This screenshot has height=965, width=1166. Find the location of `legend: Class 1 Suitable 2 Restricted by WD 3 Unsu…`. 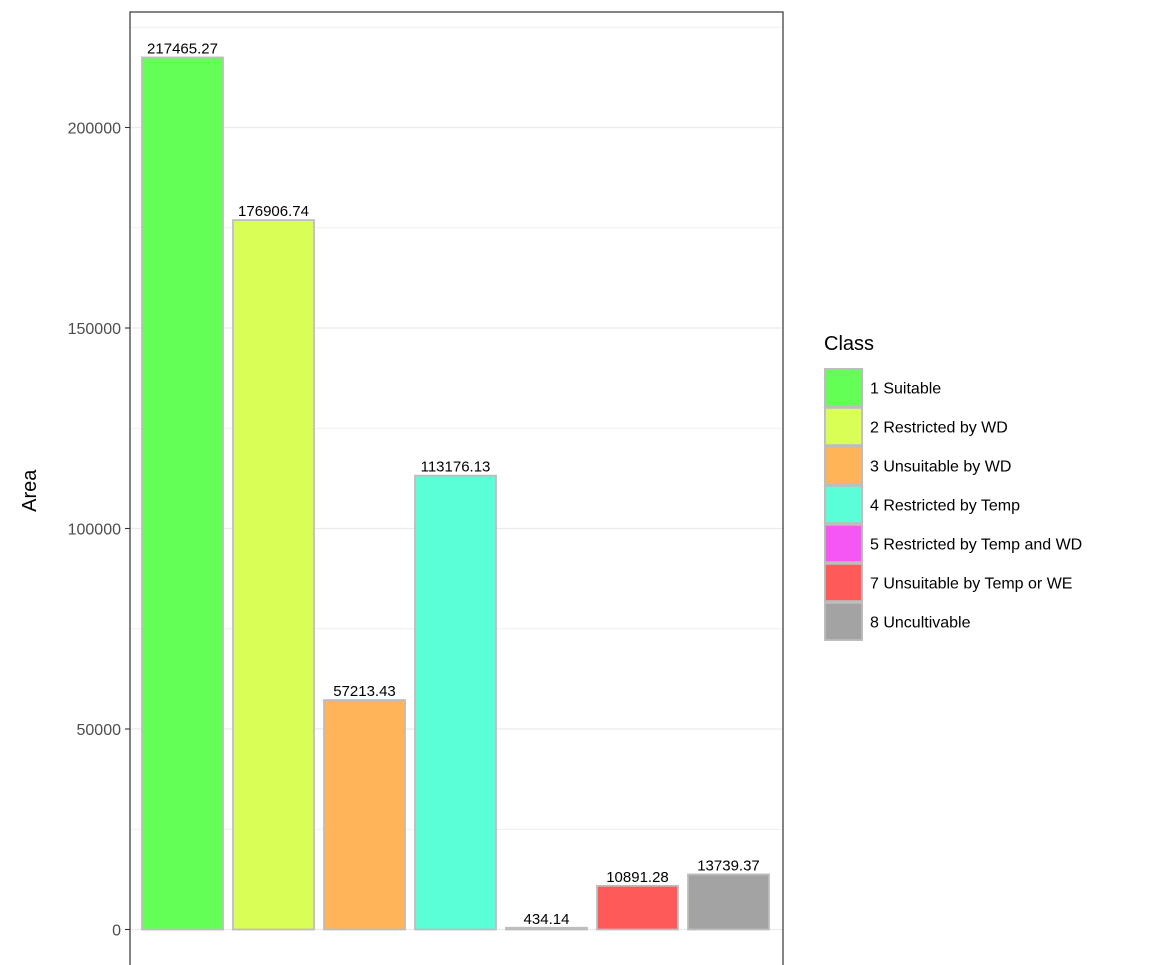

legend: Class 1 Suitable 2 Restricted by WD 3 Unsu… is located at coordinates (953, 487).